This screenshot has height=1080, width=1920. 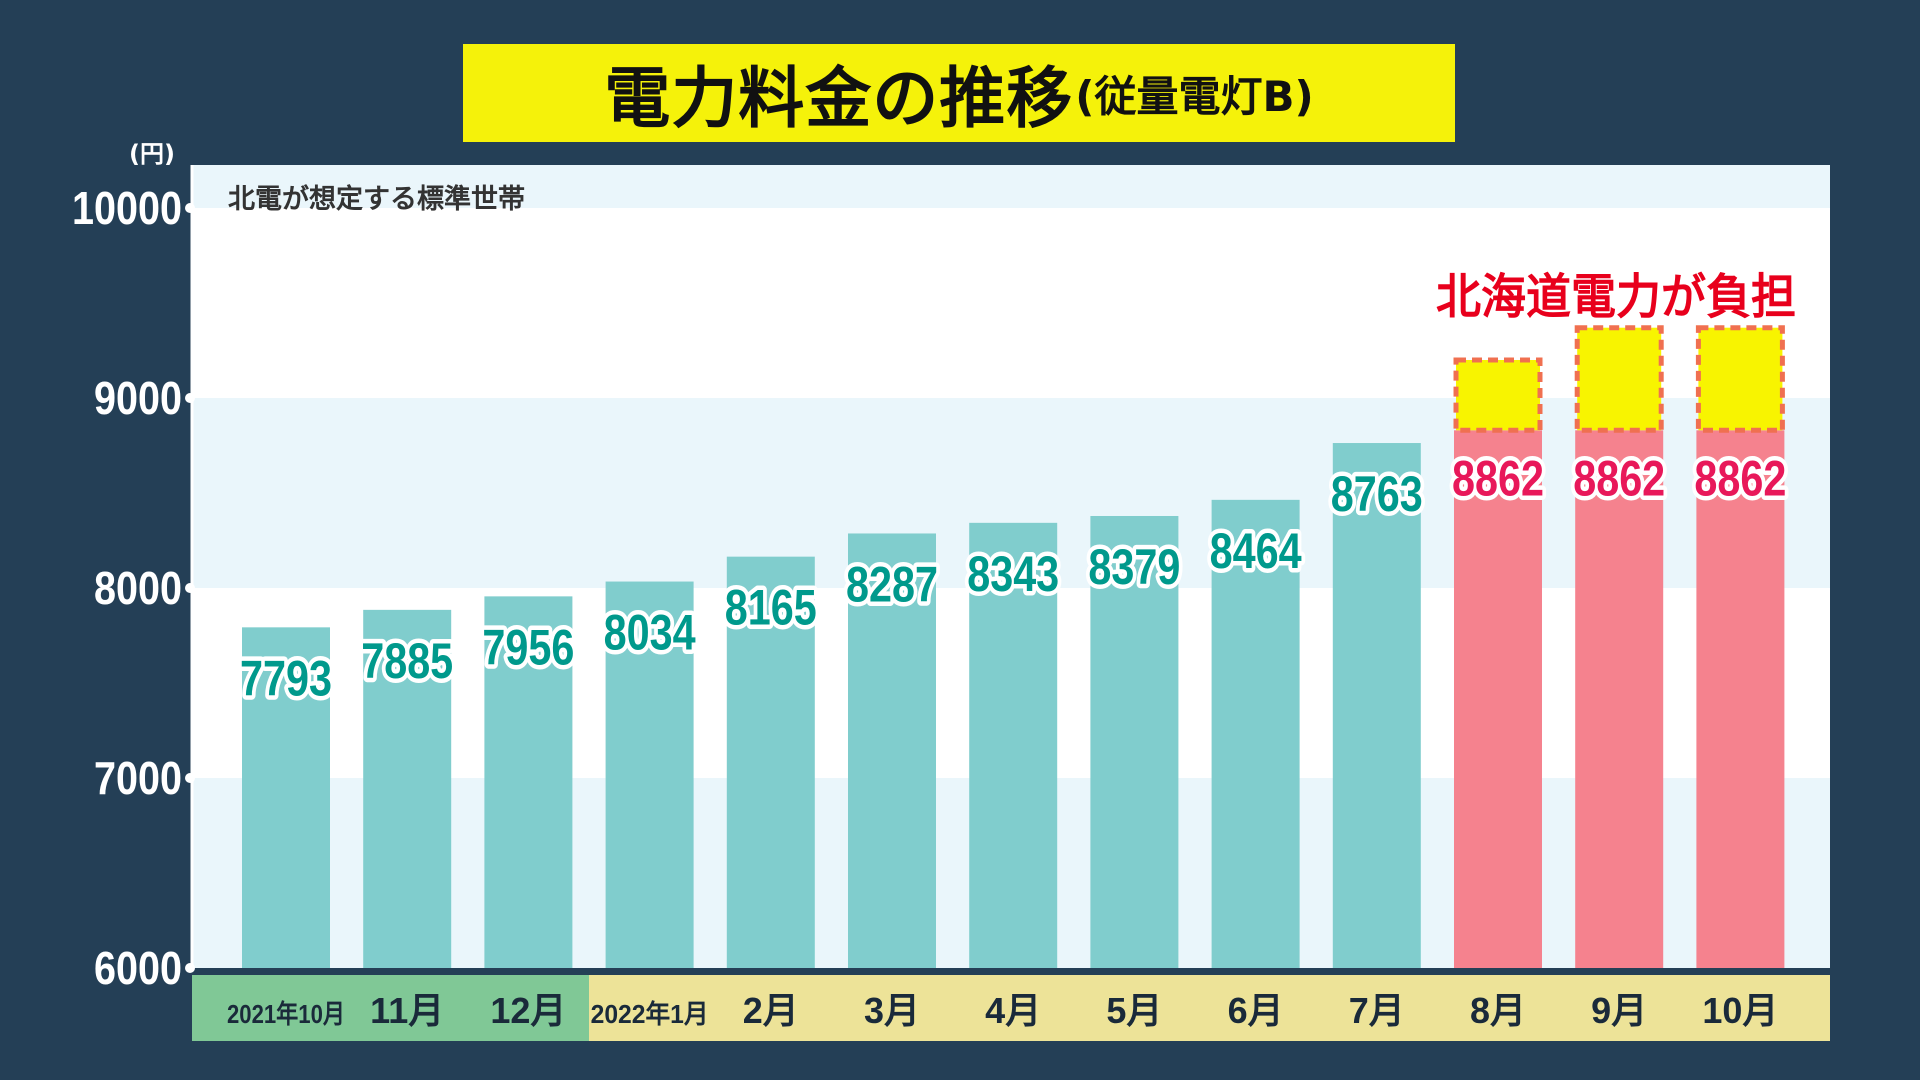 What do you see at coordinates (650, 633) in the screenshot?
I see `data-label: 8034` at bounding box center [650, 633].